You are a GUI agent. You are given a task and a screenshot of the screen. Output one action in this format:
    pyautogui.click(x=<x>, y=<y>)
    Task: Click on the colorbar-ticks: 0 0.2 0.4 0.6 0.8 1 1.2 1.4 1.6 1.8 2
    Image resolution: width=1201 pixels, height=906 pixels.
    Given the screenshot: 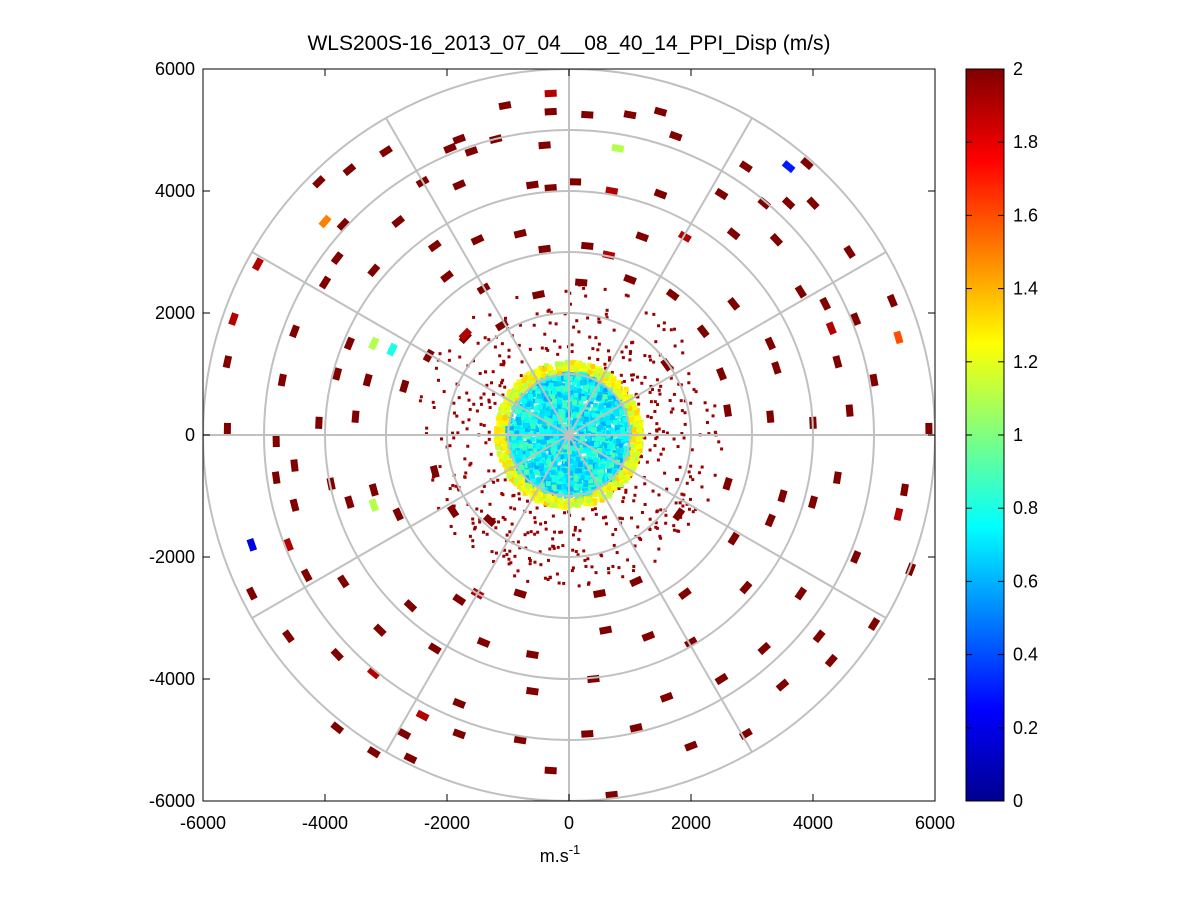 What is the action you would take?
    pyautogui.click(x=1002, y=435)
    